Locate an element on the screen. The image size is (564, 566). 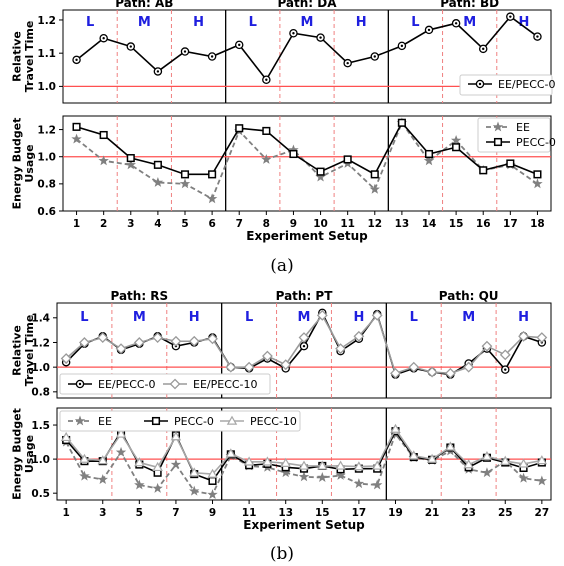
a2-xtick-label: 14 is located at coordinates (429, 224).